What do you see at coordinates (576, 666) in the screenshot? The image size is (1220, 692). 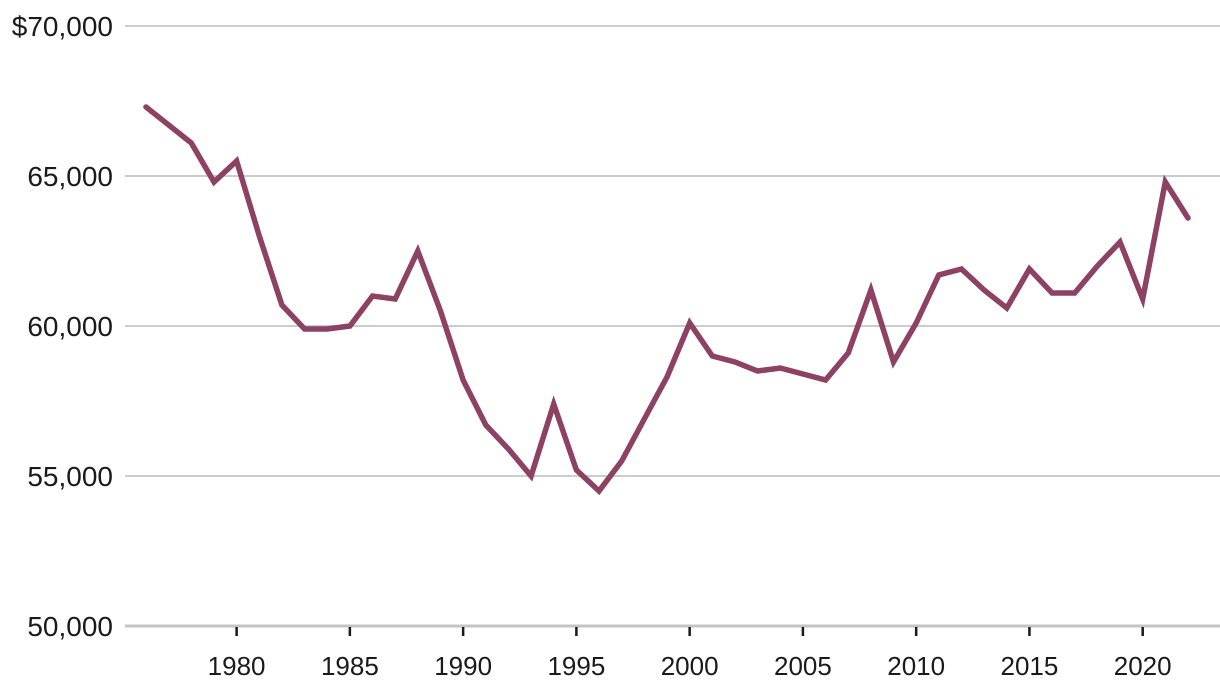 I see `x-axis-label: 1995` at bounding box center [576, 666].